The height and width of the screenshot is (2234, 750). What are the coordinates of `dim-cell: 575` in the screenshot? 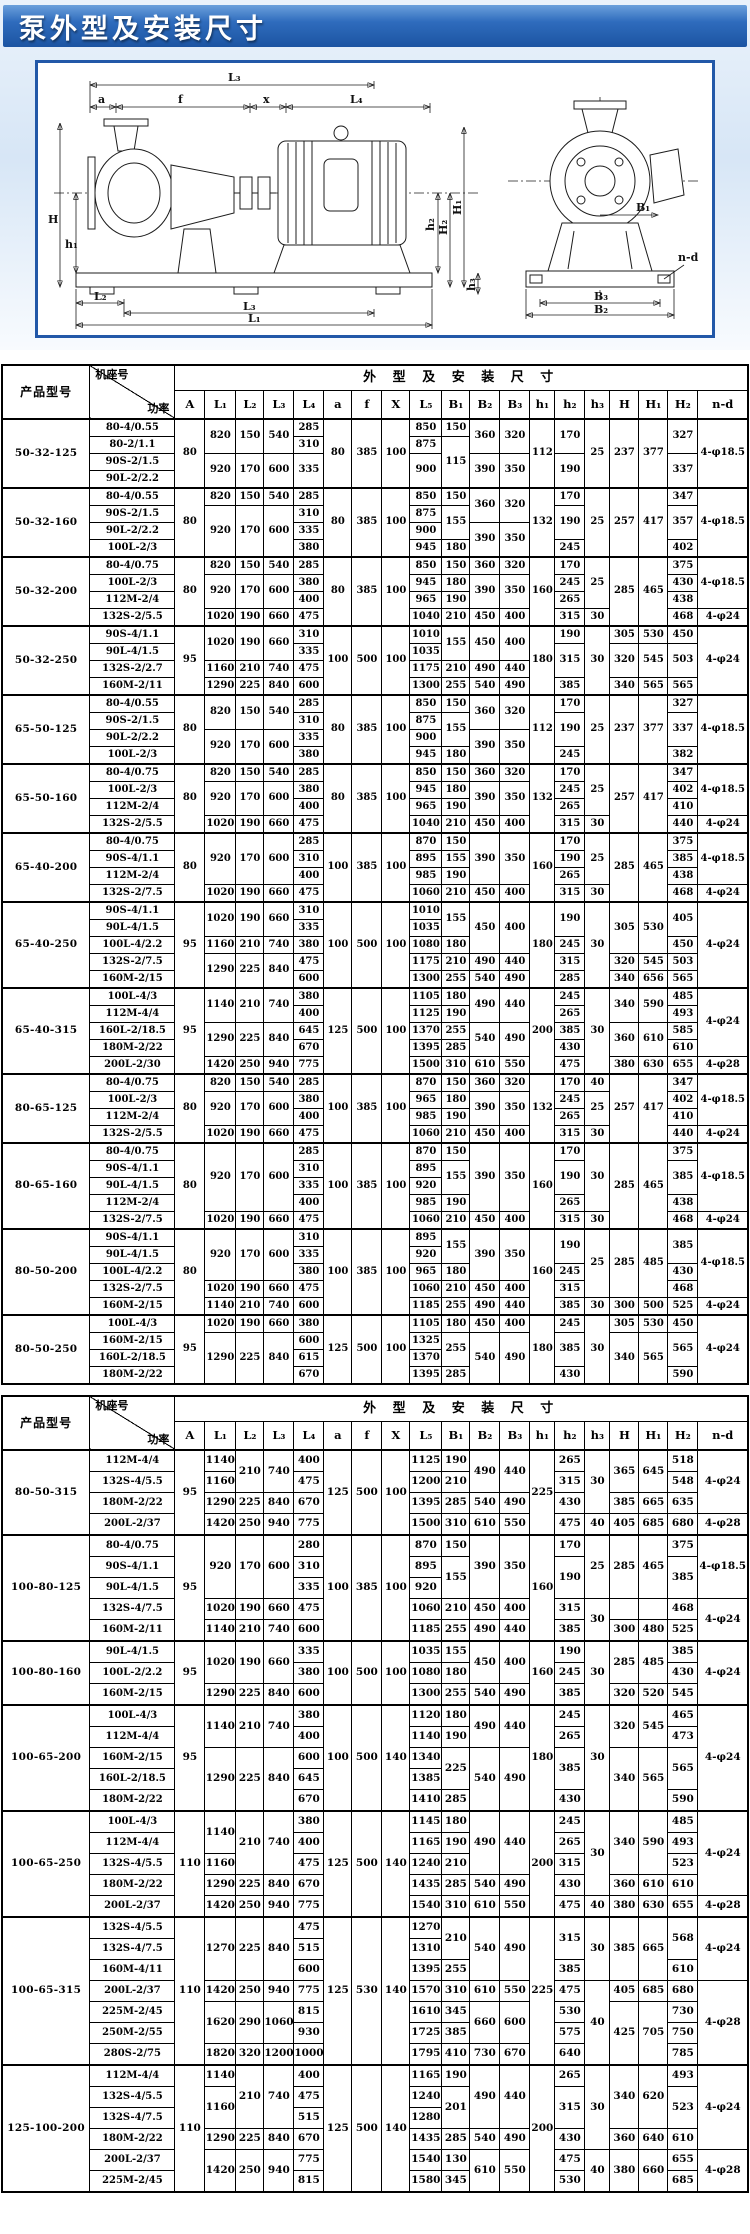 It's located at (570, 2033).